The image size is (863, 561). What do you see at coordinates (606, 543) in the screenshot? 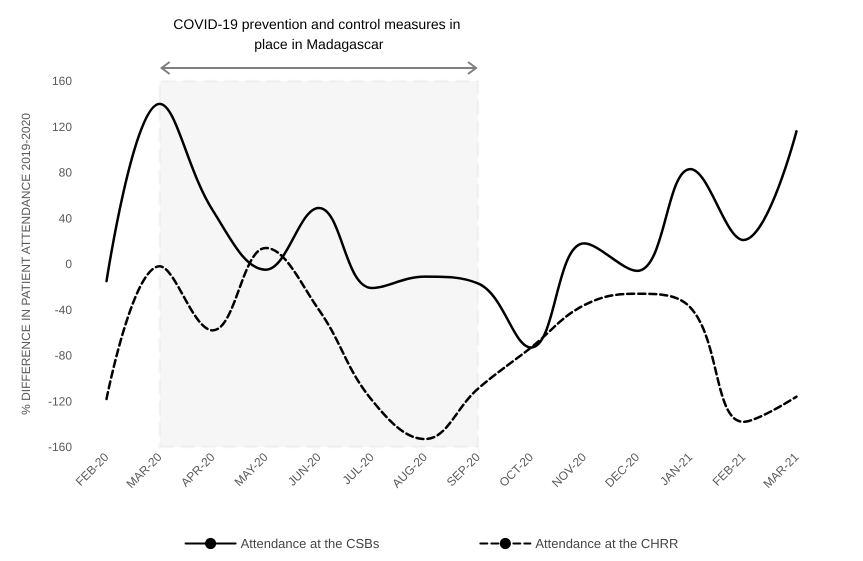
I see `legend-label: Attendance at the CHRR` at bounding box center [606, 543].